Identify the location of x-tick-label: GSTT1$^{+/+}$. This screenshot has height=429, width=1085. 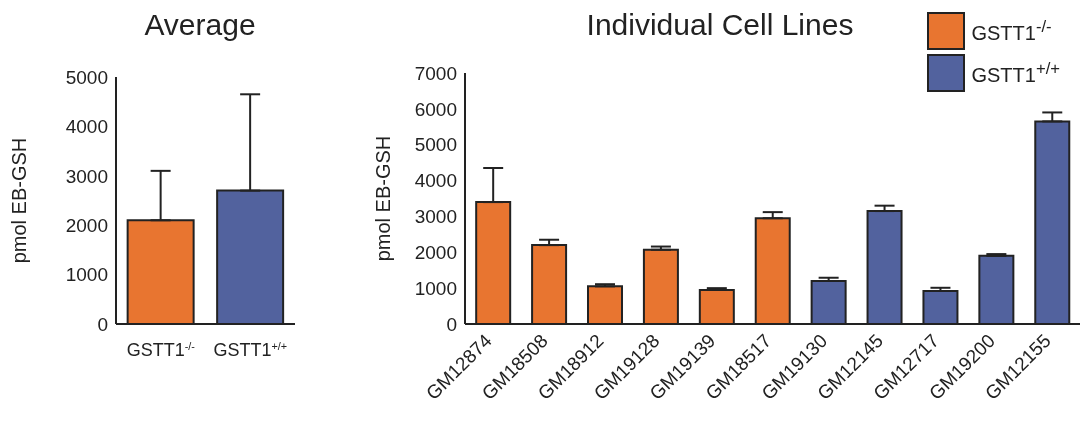
(250, 350).